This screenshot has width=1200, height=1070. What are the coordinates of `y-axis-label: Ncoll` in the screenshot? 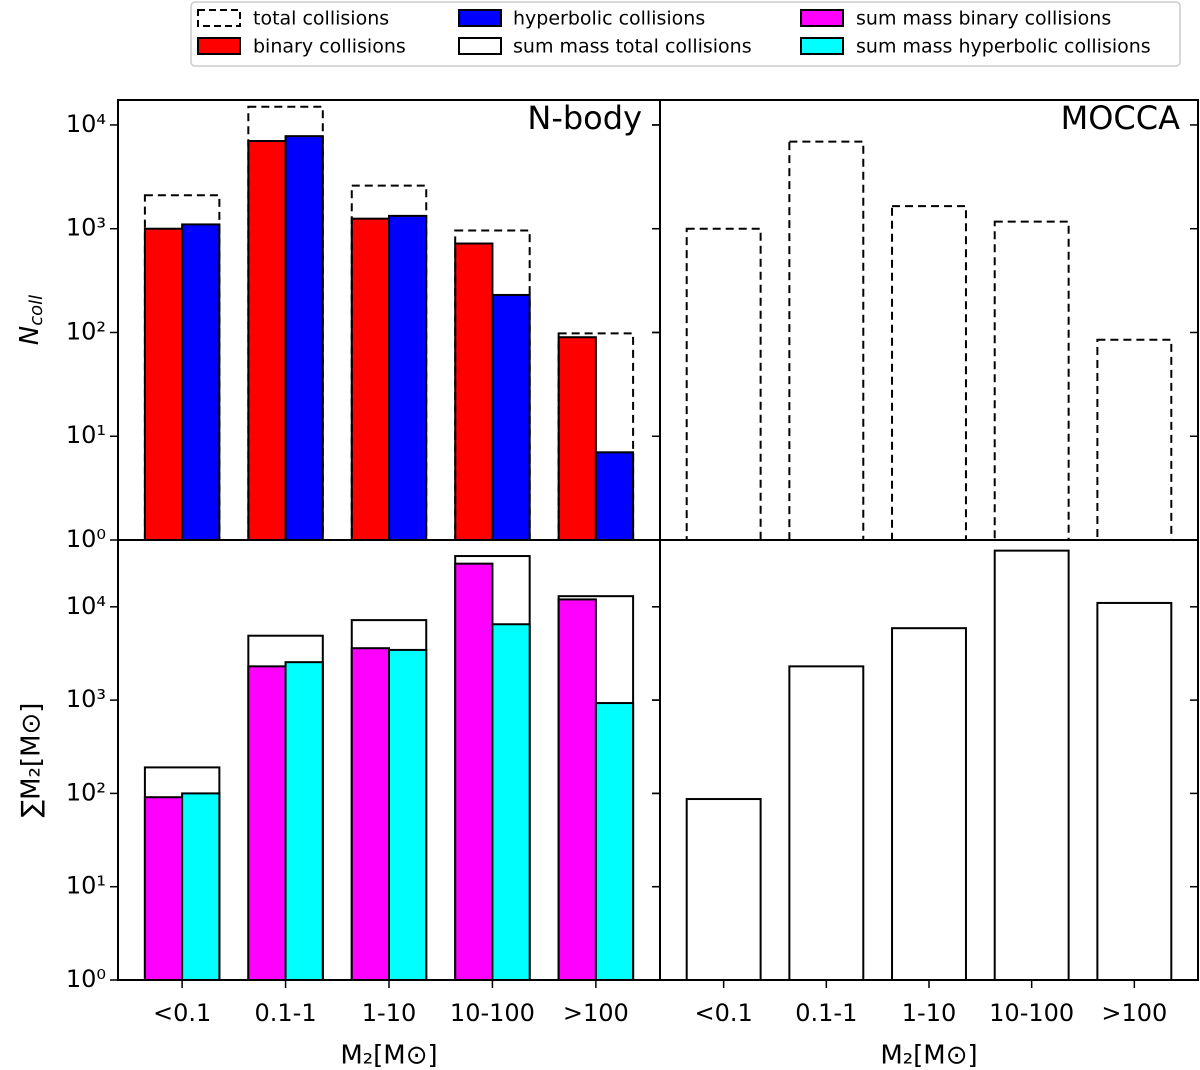 It's located at (31, 320).